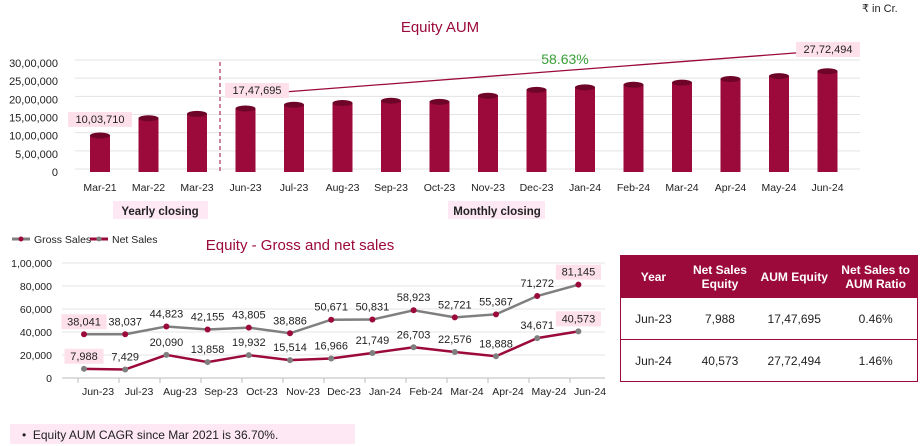 The image size is (923, 446). I want to click on x-tick-label: Apr-24, so click(508, 392).